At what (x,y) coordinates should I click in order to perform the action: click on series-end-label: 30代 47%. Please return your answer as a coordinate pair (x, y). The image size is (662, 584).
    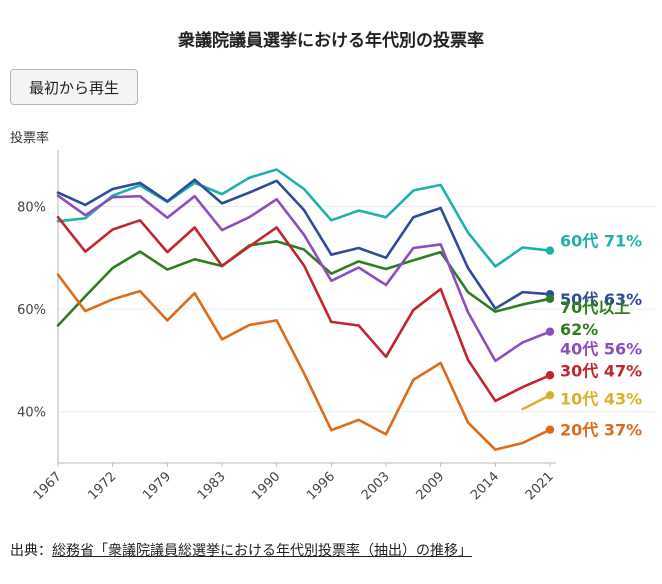
    Looking at the image, I should click on (601, 370).